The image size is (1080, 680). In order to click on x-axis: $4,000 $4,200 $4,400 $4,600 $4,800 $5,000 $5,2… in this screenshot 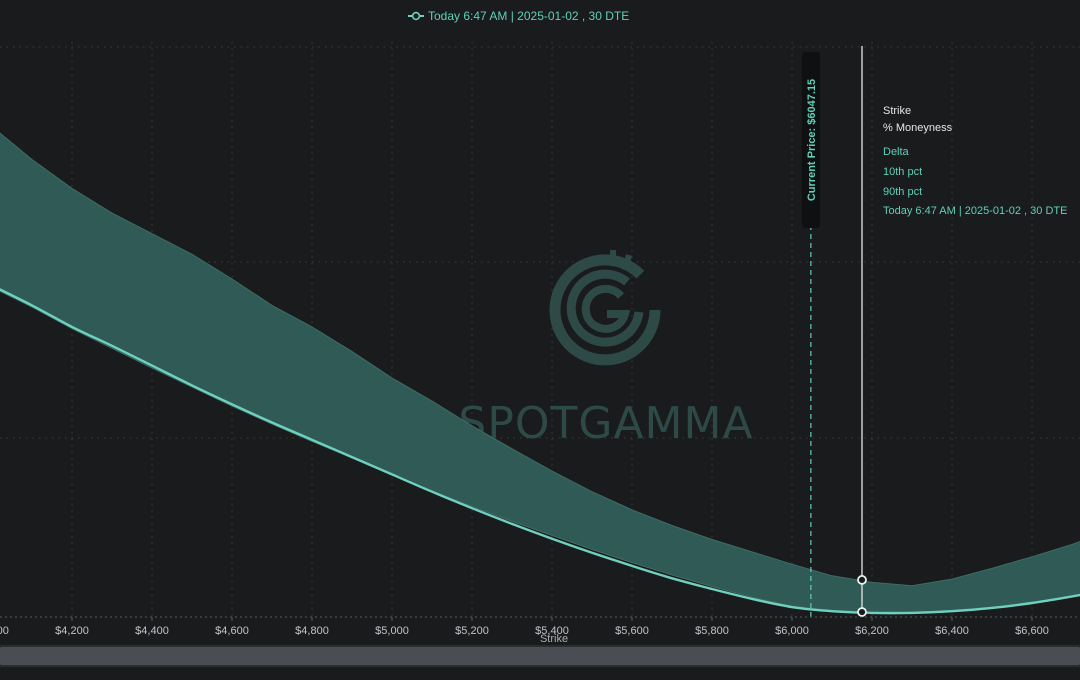, I will do `click(540, 626)`.